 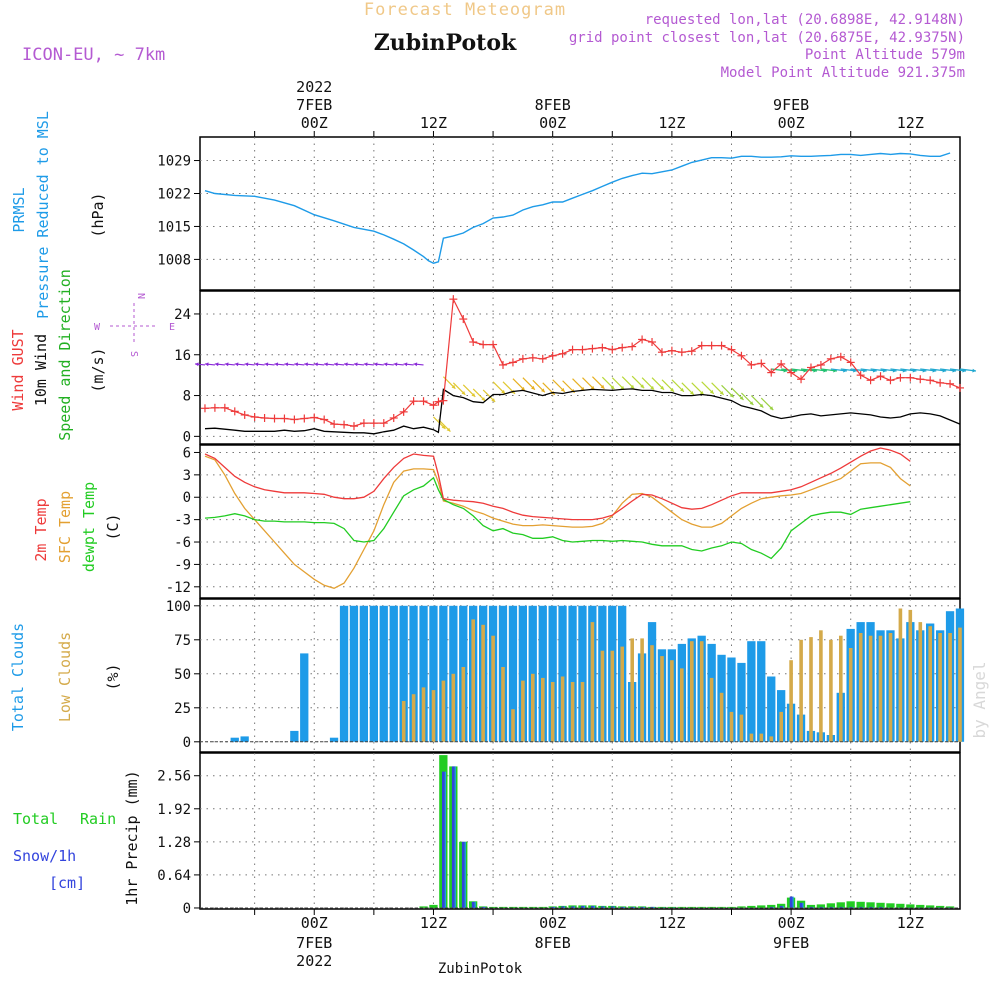 What do you see at coordinates (35, 819) in the screenshot?
I see `total-label: Total` at bounding box center [35, 819].